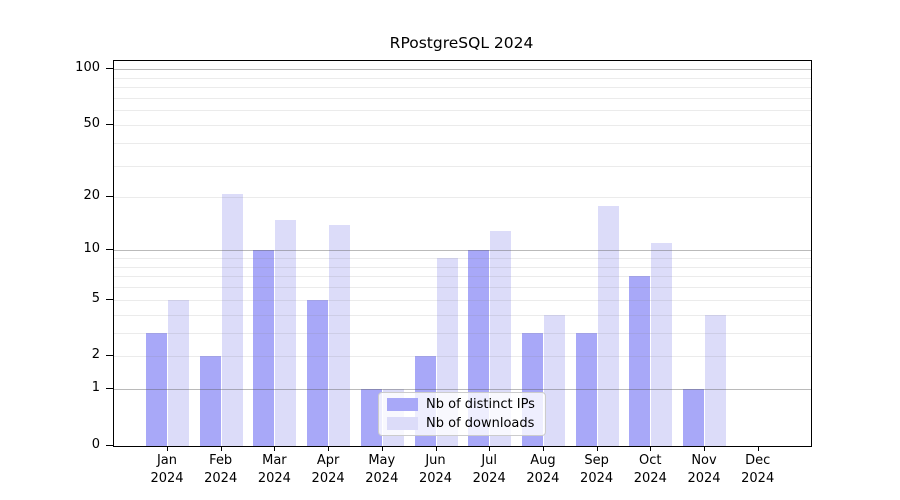  What do you see at coordinates (650, 470) in the screenshot?
I see `x-tick-label-oct: Oct 2024` at bounding box center [650, 470].